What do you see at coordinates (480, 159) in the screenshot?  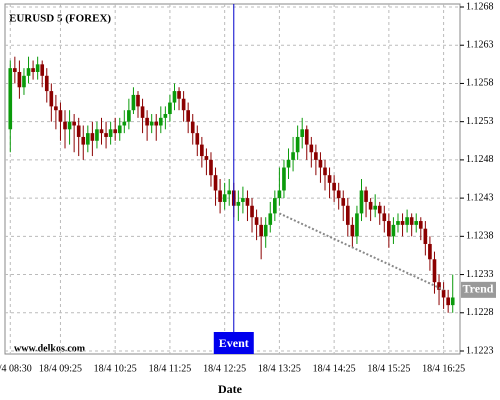 I see `y-tick-label: 1.1248` at bounding box center [480, 159].